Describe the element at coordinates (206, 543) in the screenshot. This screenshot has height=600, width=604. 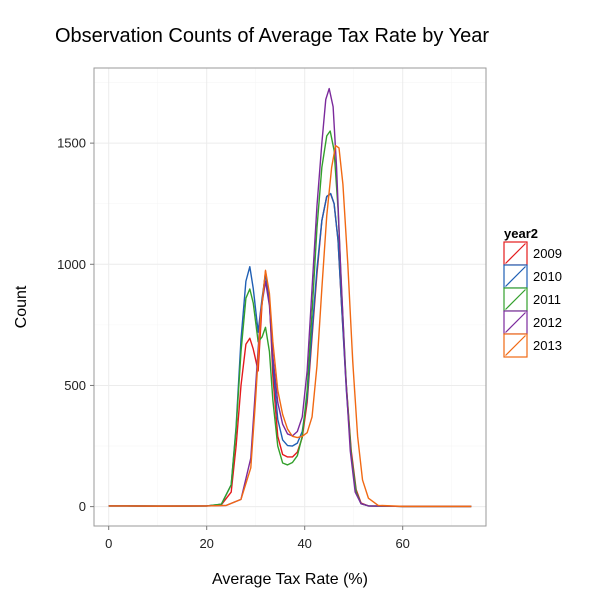
I see `x-tick-label: 20` at that location.